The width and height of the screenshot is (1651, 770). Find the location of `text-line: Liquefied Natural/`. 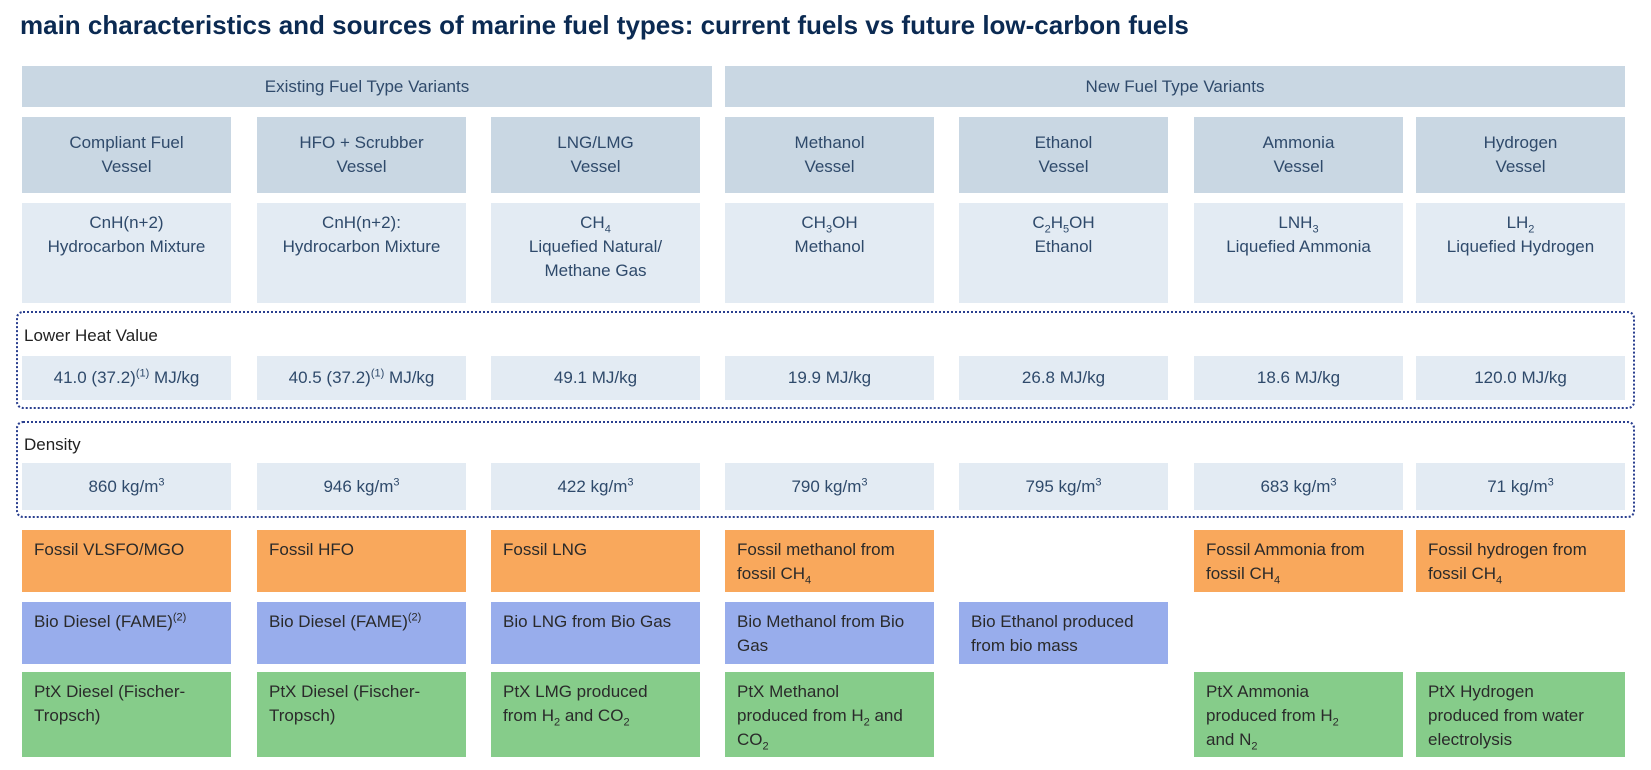

text-line: Liquefied Natural/ is located at coordinates (595, 247).